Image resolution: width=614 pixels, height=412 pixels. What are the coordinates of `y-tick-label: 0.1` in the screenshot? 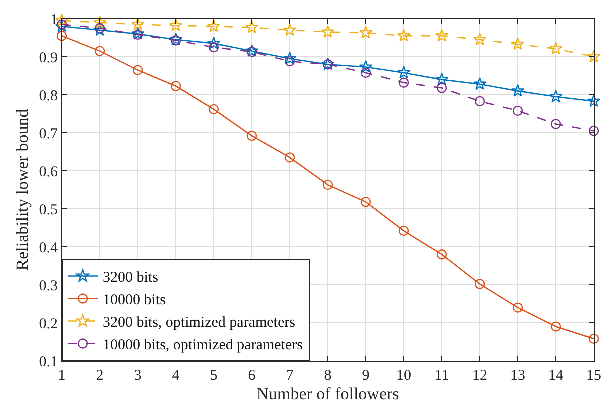 It's located at (48, 362).